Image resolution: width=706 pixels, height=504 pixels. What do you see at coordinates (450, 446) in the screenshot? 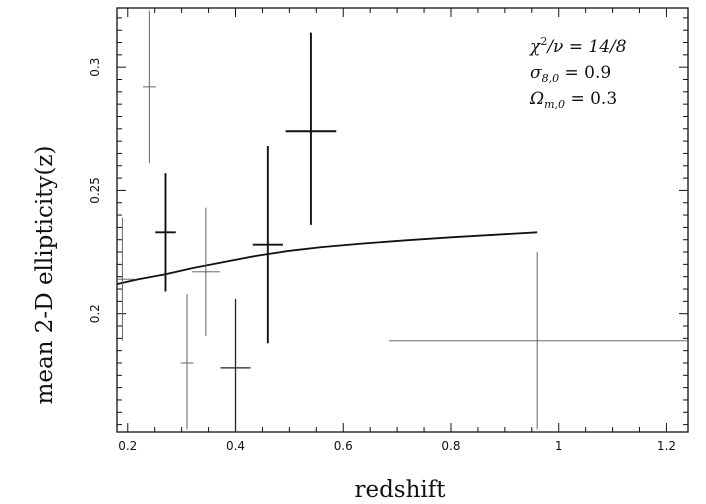
I see `x-tick-label: 0.8` at bounding box center [450, 446].